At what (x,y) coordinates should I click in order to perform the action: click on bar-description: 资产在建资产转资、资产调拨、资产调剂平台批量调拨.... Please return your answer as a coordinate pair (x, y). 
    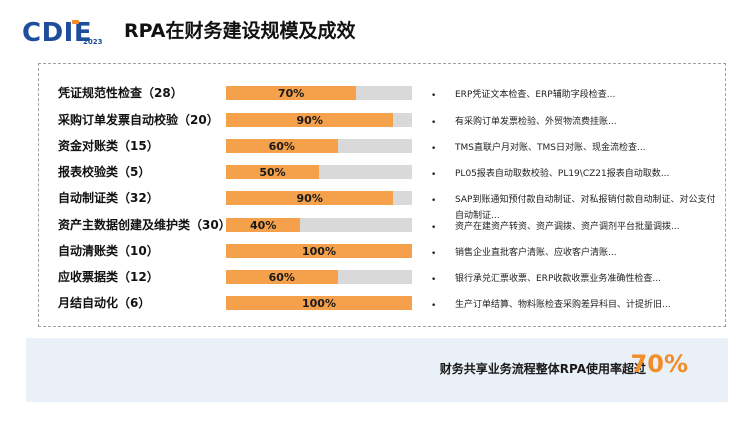
    Looking at the image, I should click on (567, 227).